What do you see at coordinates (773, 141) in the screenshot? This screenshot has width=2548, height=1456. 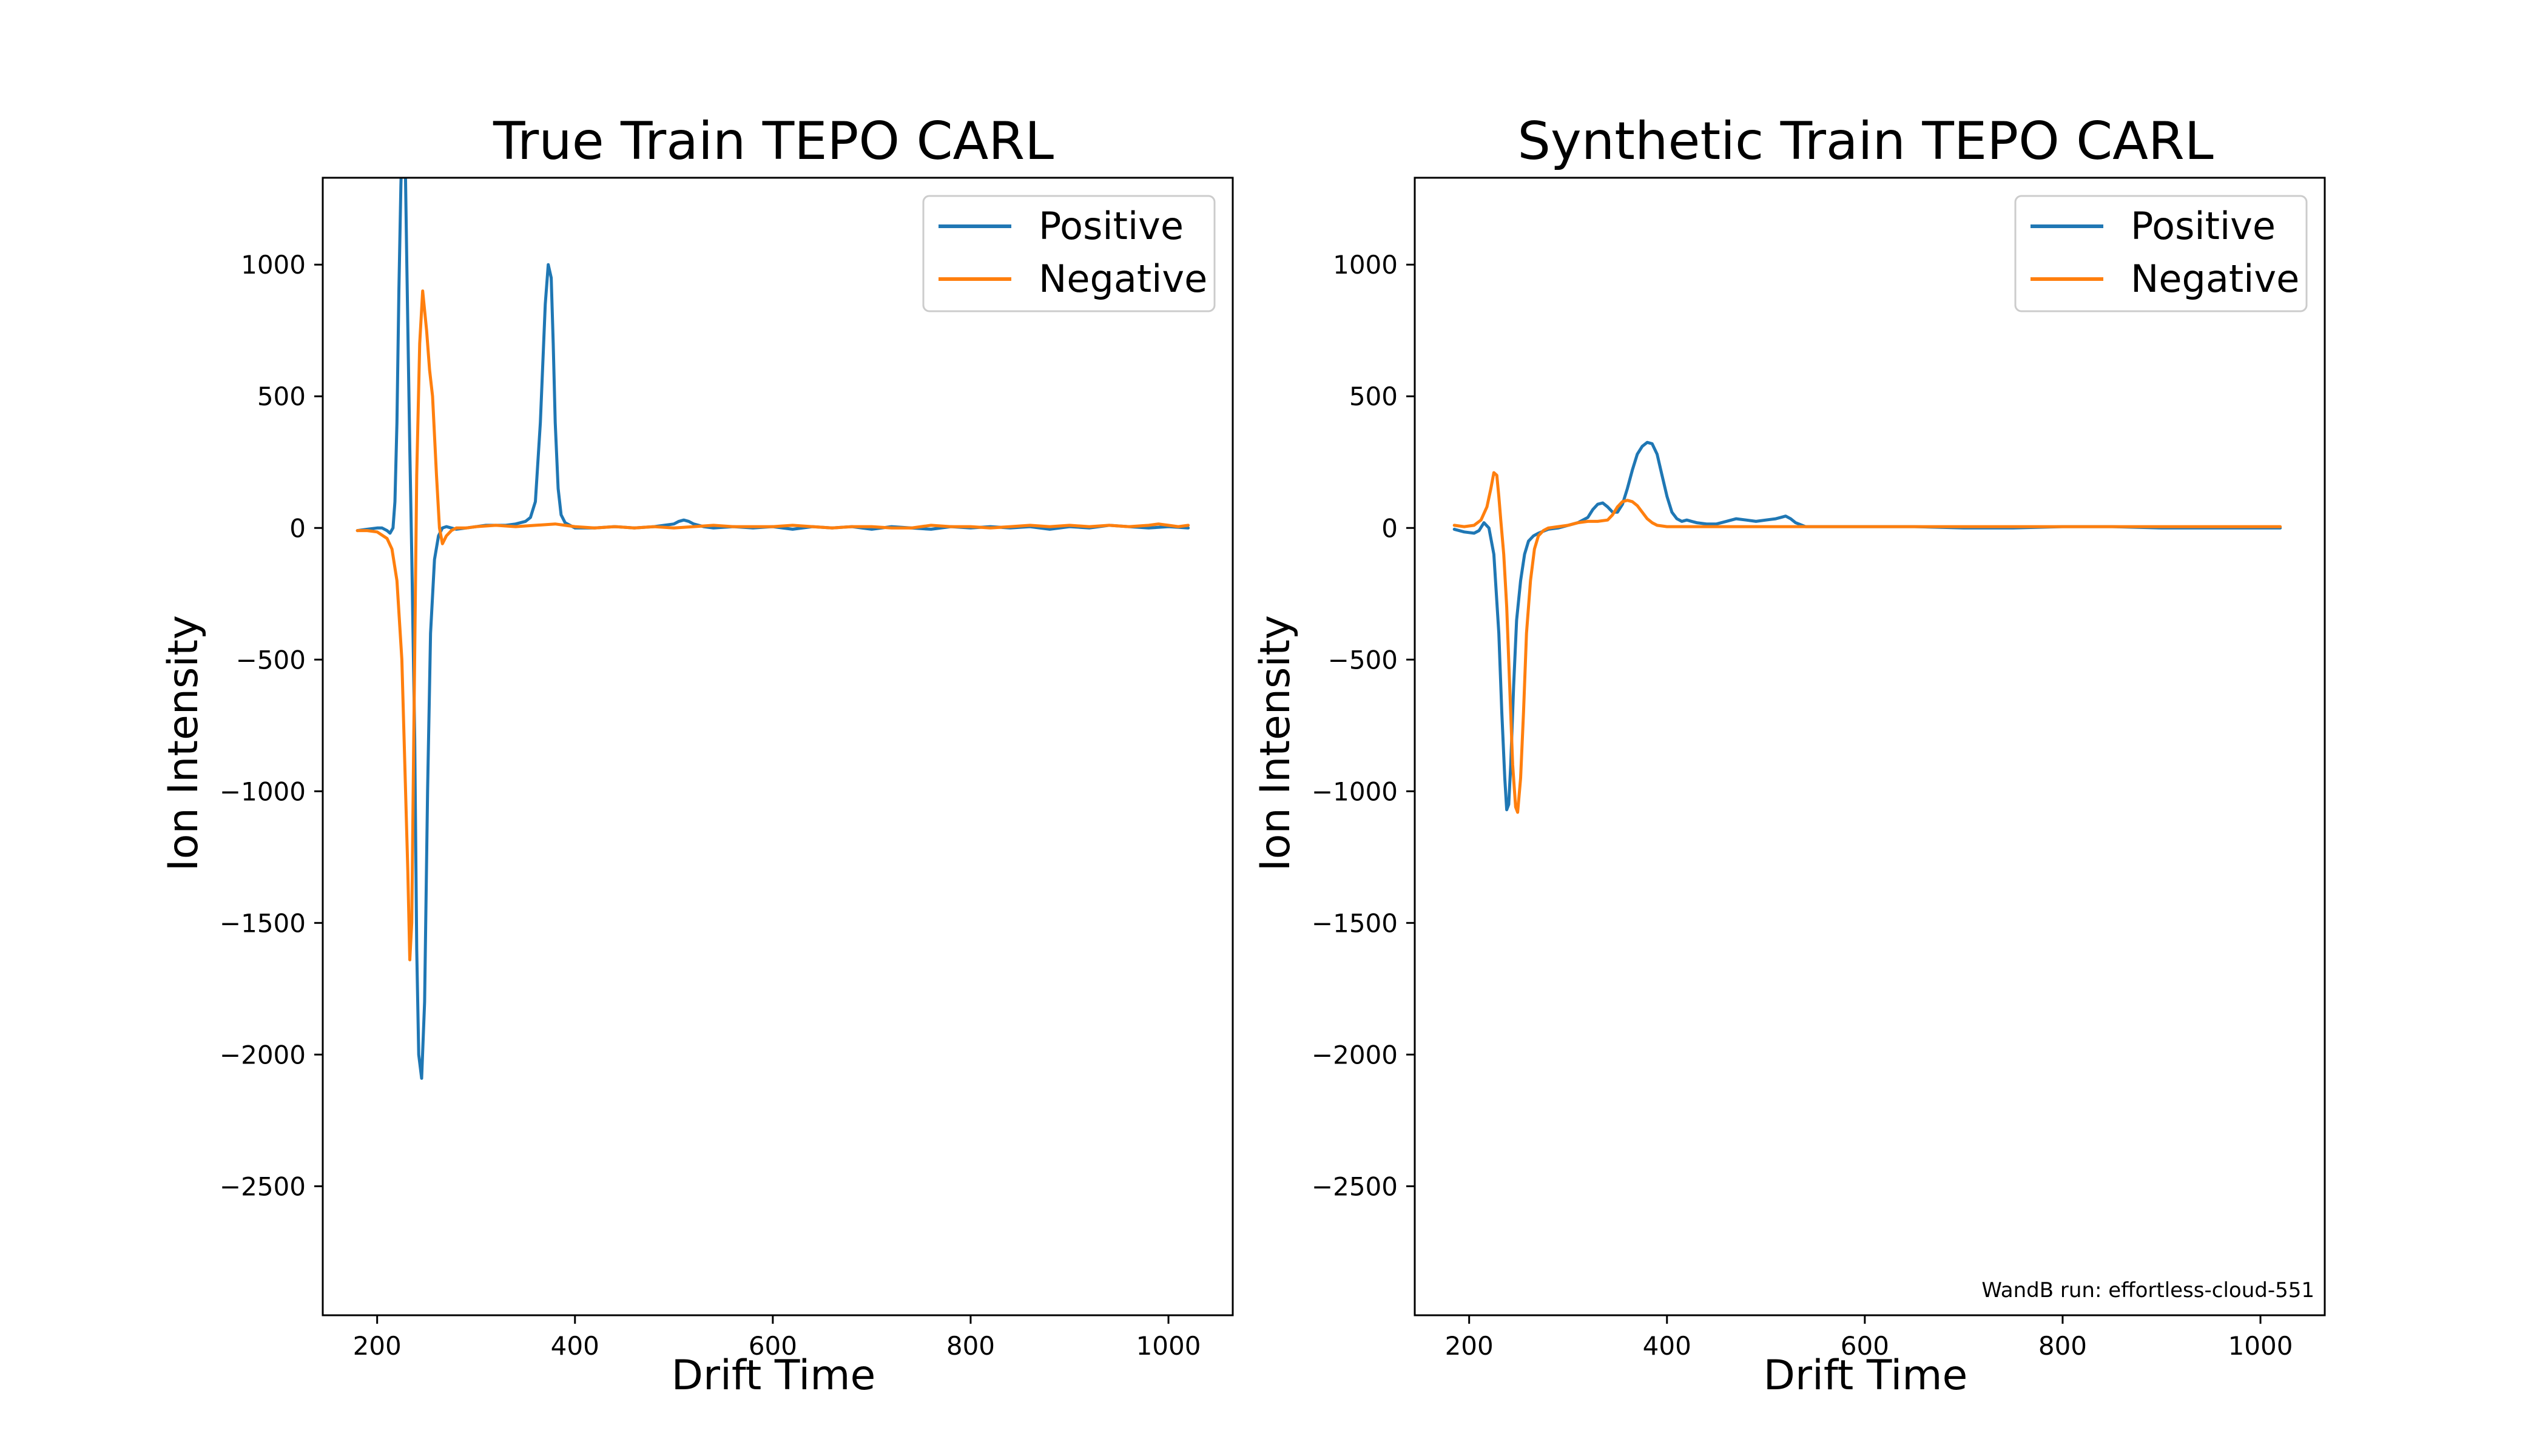 I see `chart-title: True Train TEPO CARL` at bounding box center [773, 141].